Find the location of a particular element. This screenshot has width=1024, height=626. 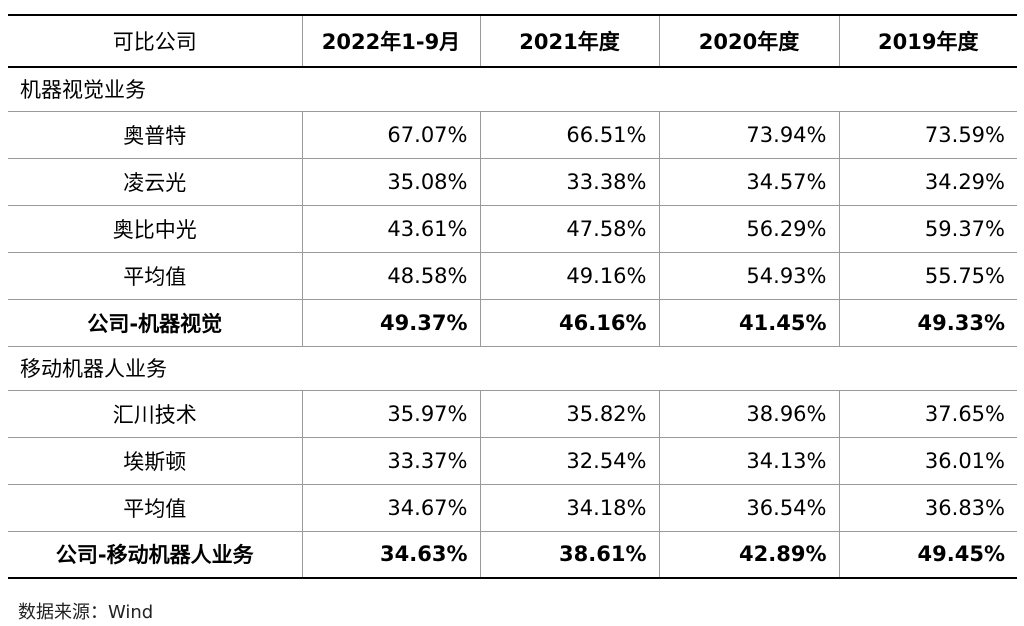

company-name: 奥普特 is located at coordinates (155, 134).